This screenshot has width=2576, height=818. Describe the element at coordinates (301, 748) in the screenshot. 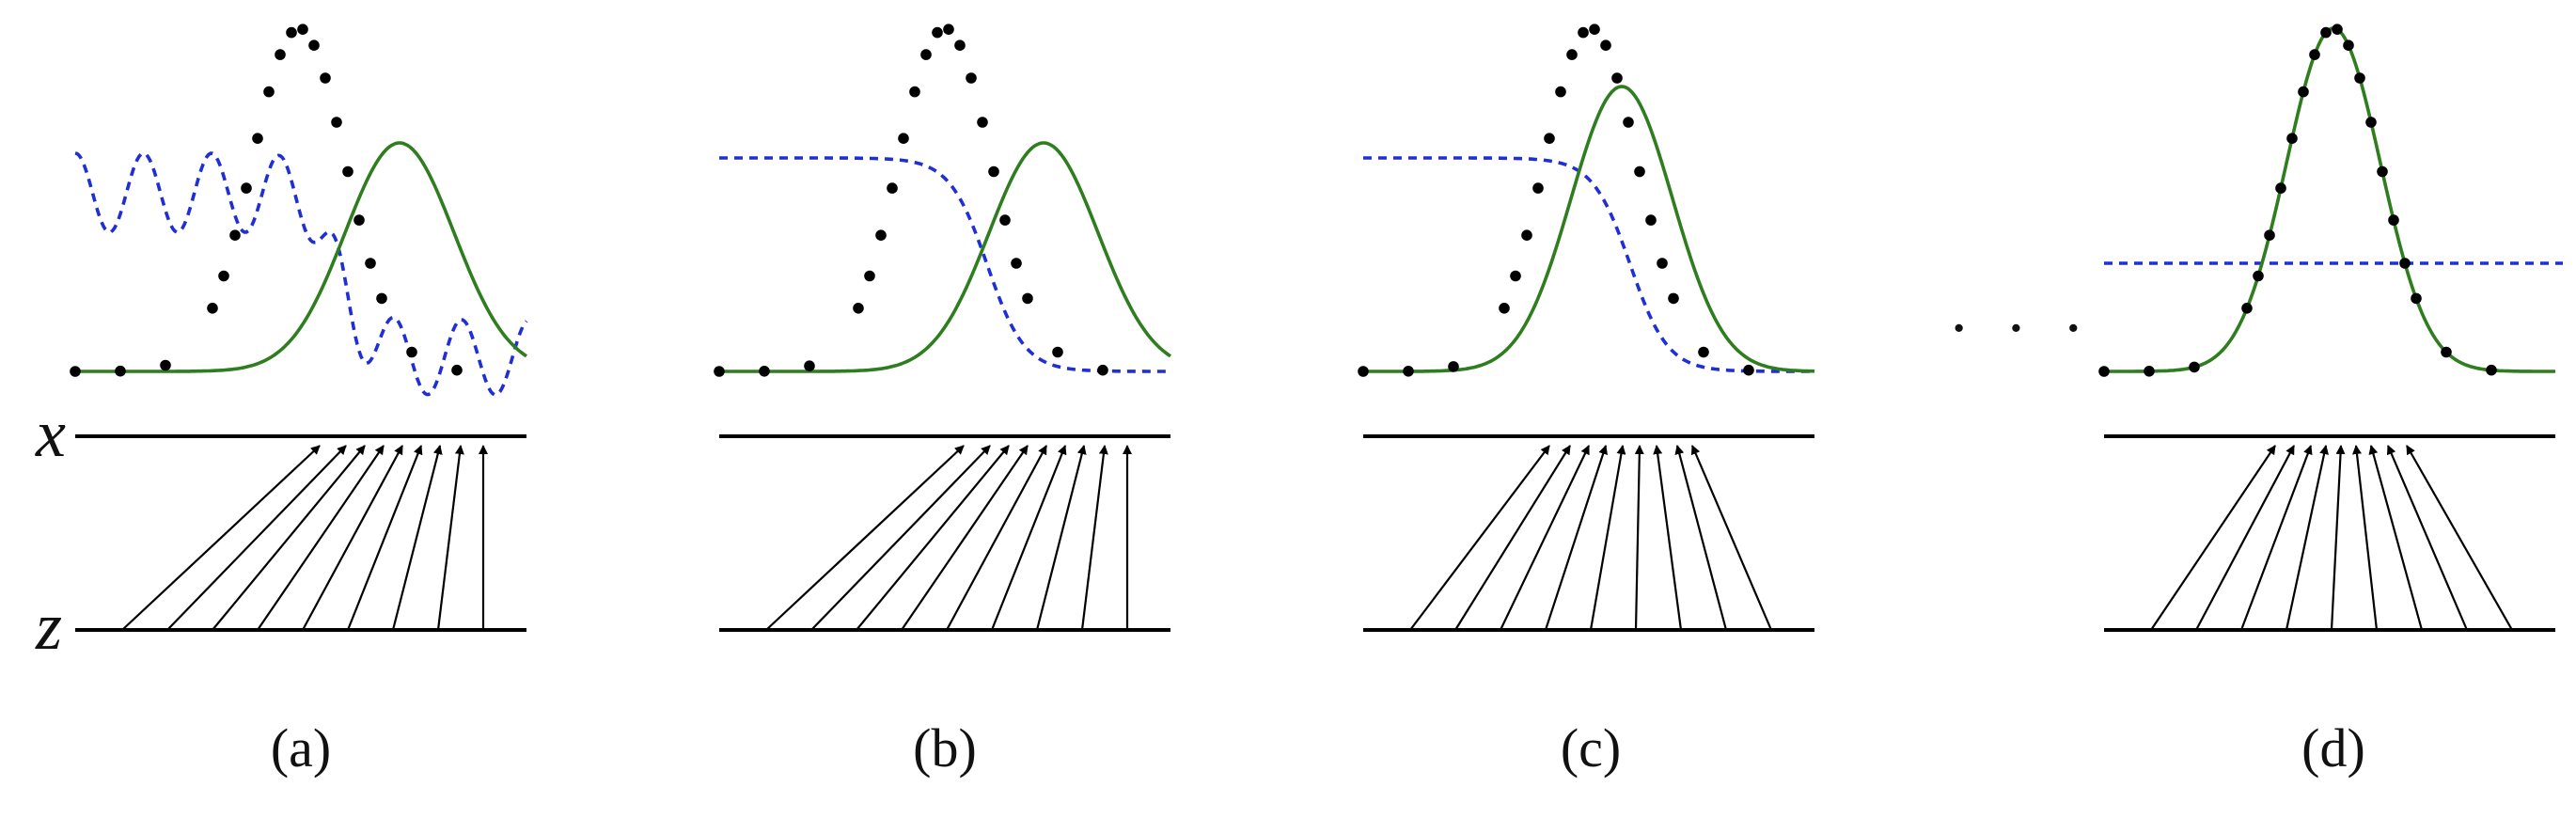

I see `panel-a-caption: (a)` at that location.